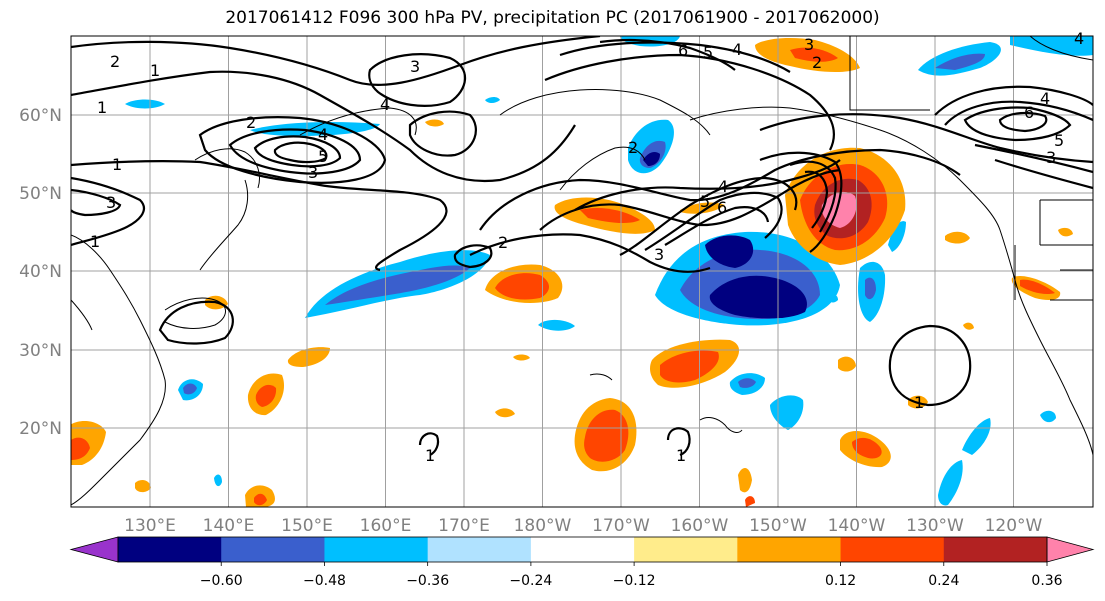  Describe the element at coordinates (1070, 549) in the screenshot. I see `colorbar-extend-max` at that location.